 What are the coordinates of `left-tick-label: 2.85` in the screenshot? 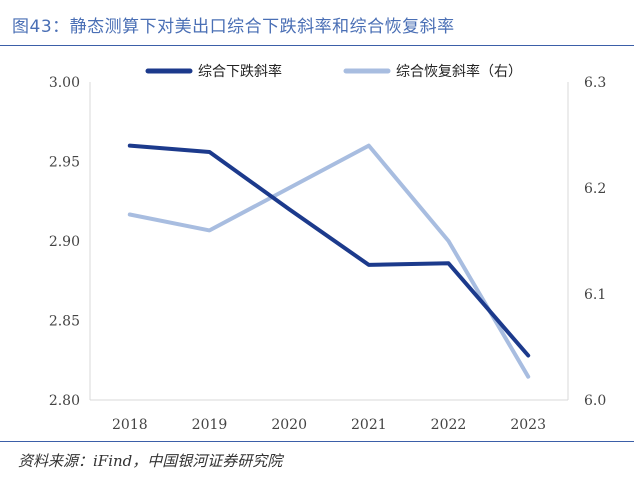 It's located at (64, 322).